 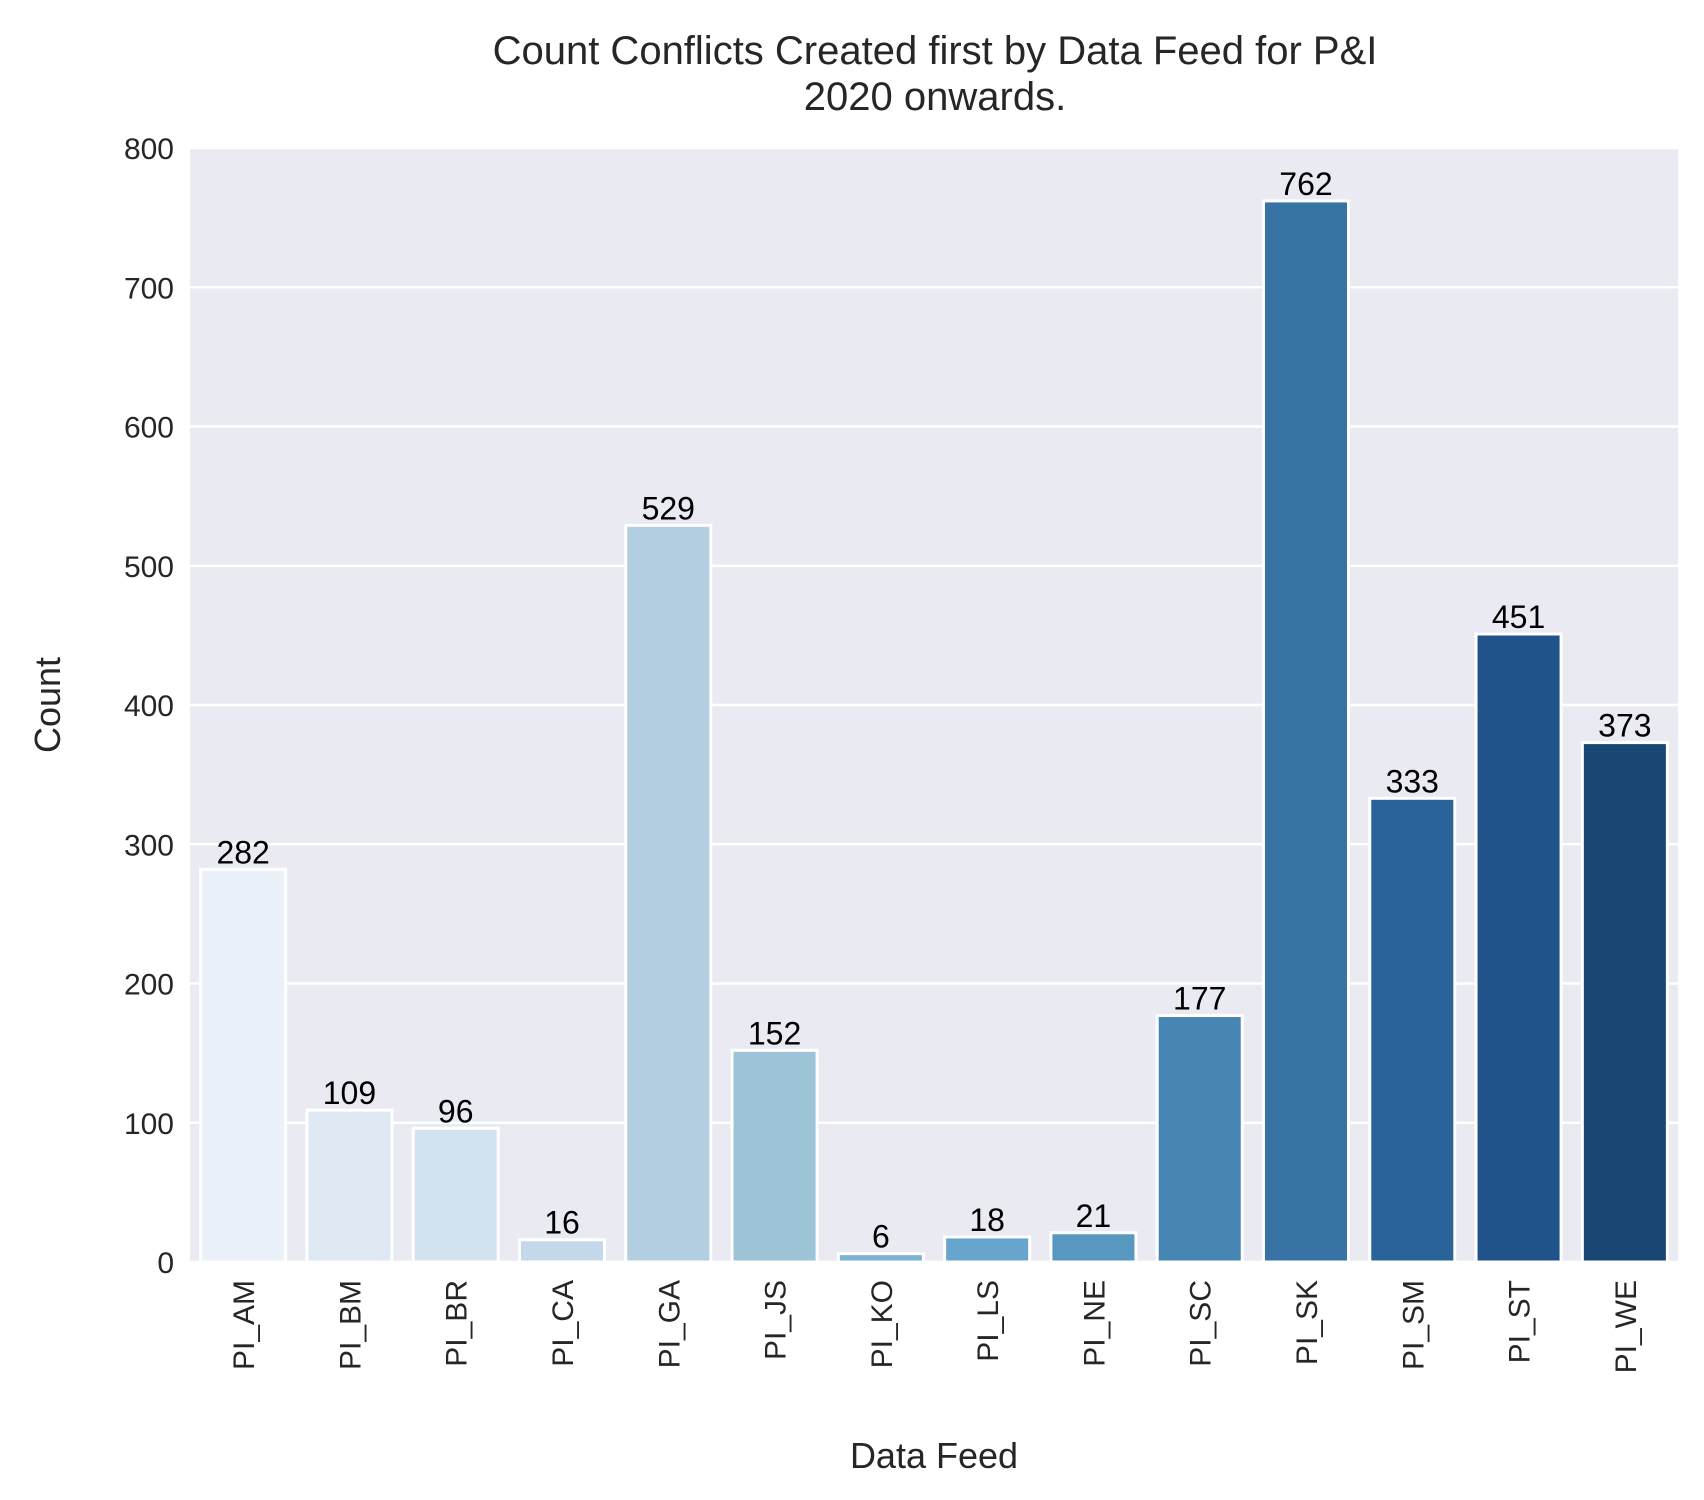 I want to click on y-axis-label: Count, so click(x=47, y=705).